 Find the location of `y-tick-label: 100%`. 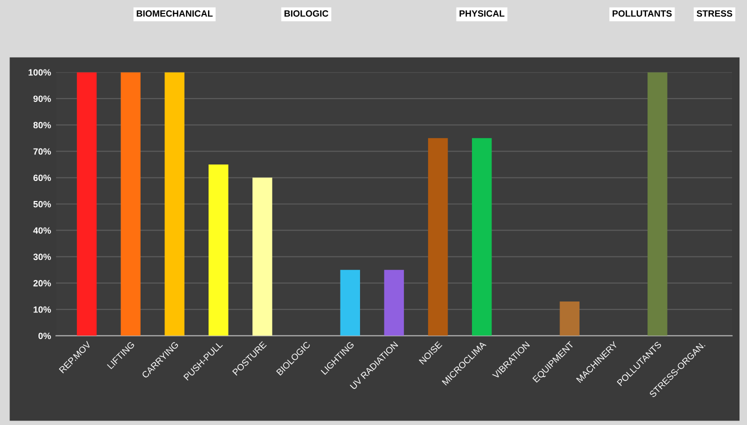

y-tick-label: 100% is located at coordinates (39, 72).